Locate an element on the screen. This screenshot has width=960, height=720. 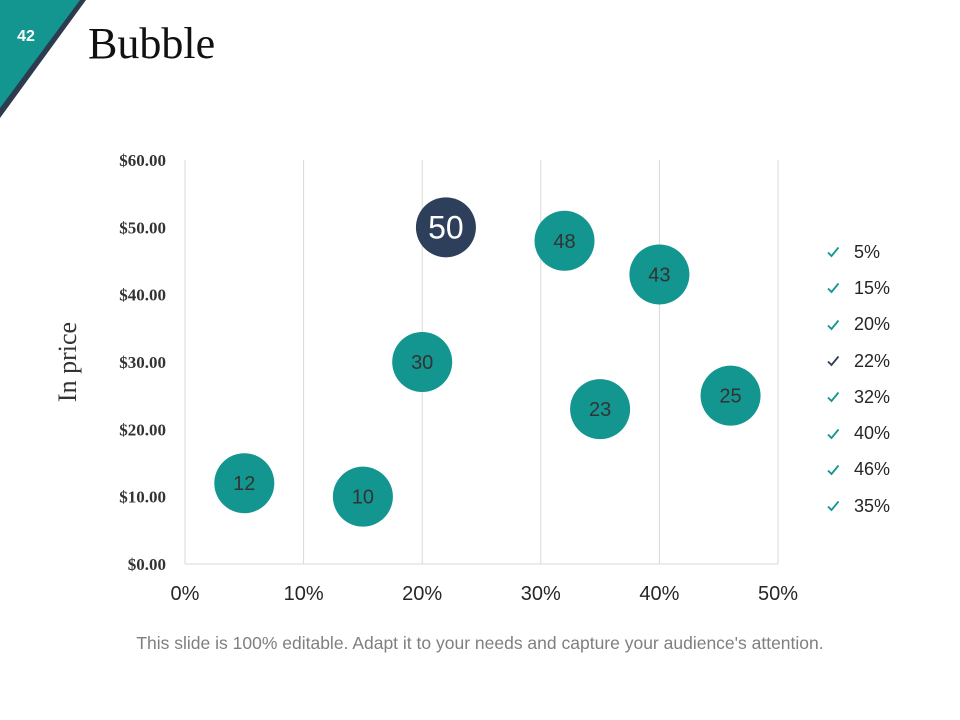
y-tick-label: $10.00 is located at coordinates (142, 497).